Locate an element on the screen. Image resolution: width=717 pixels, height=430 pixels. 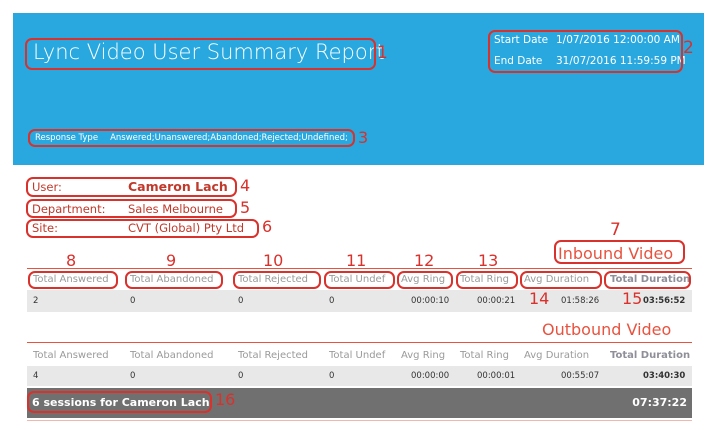
inbound-avg-duration: 01:58:26 is located at coordinates (580, 301).